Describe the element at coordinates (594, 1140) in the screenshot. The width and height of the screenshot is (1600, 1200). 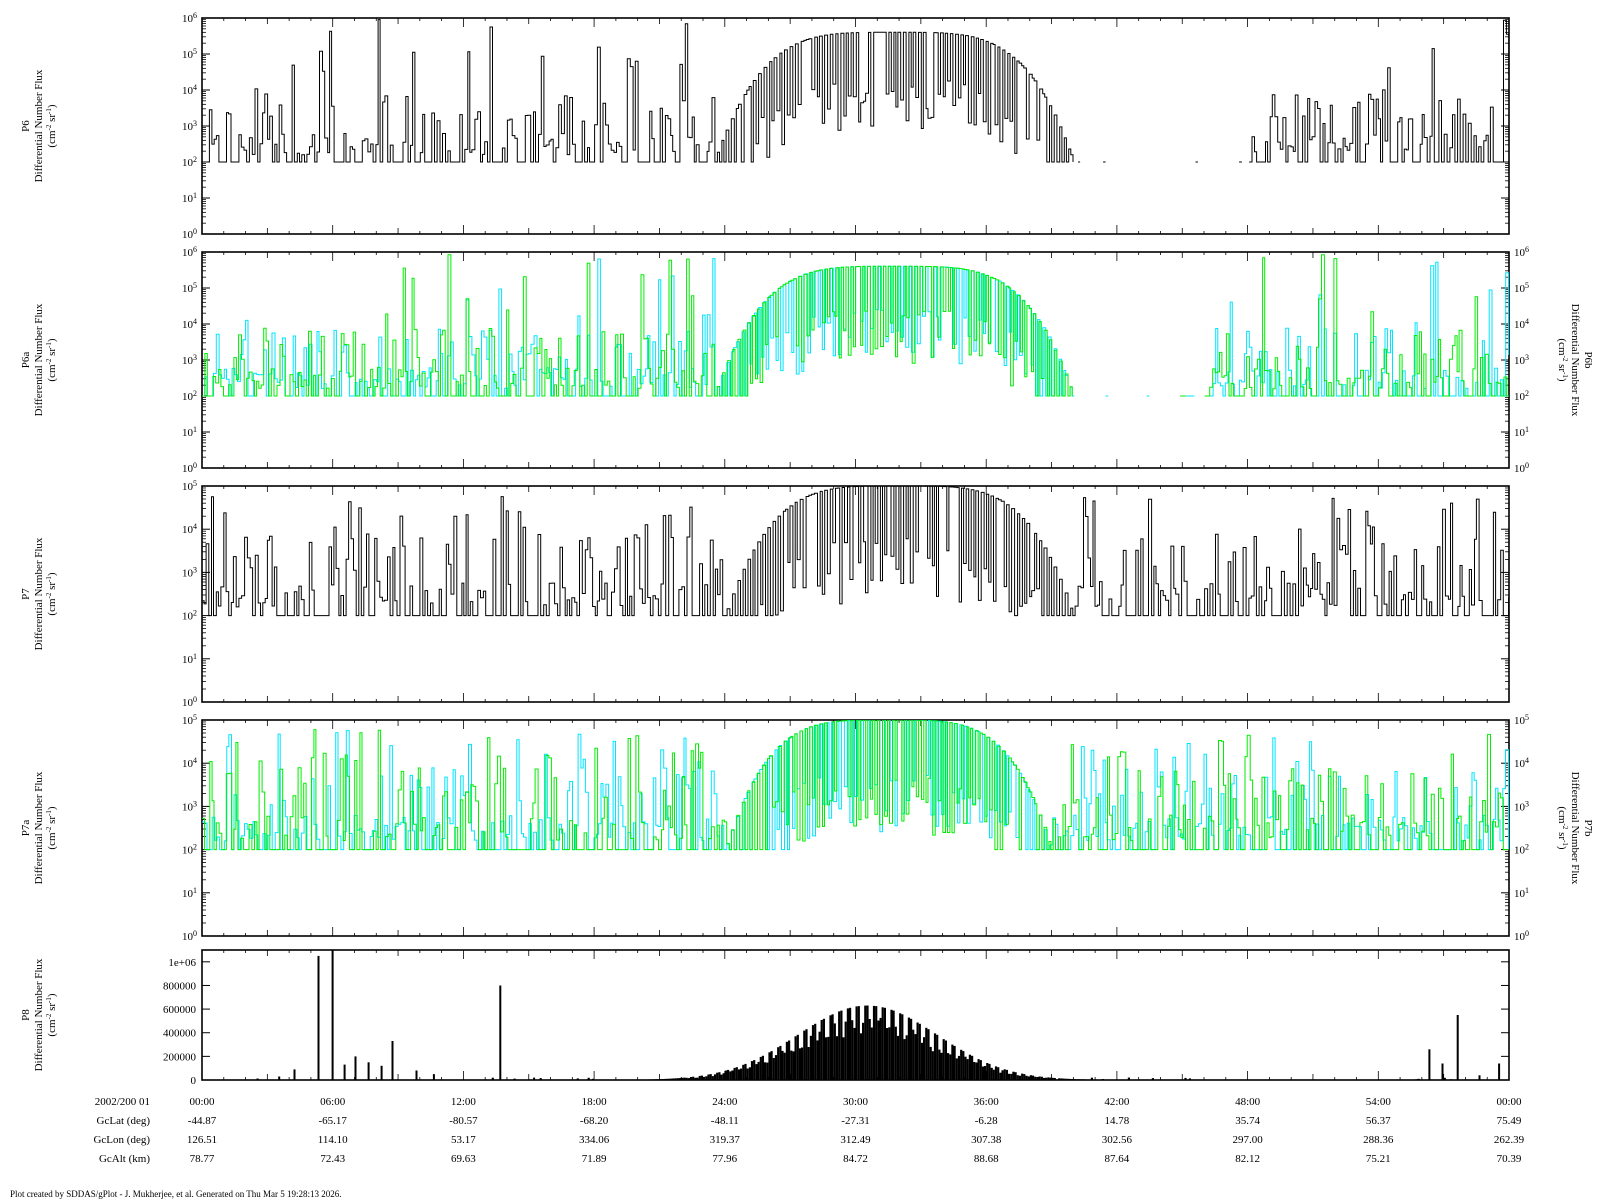
I see `x-table-value: 334.06` at that location.